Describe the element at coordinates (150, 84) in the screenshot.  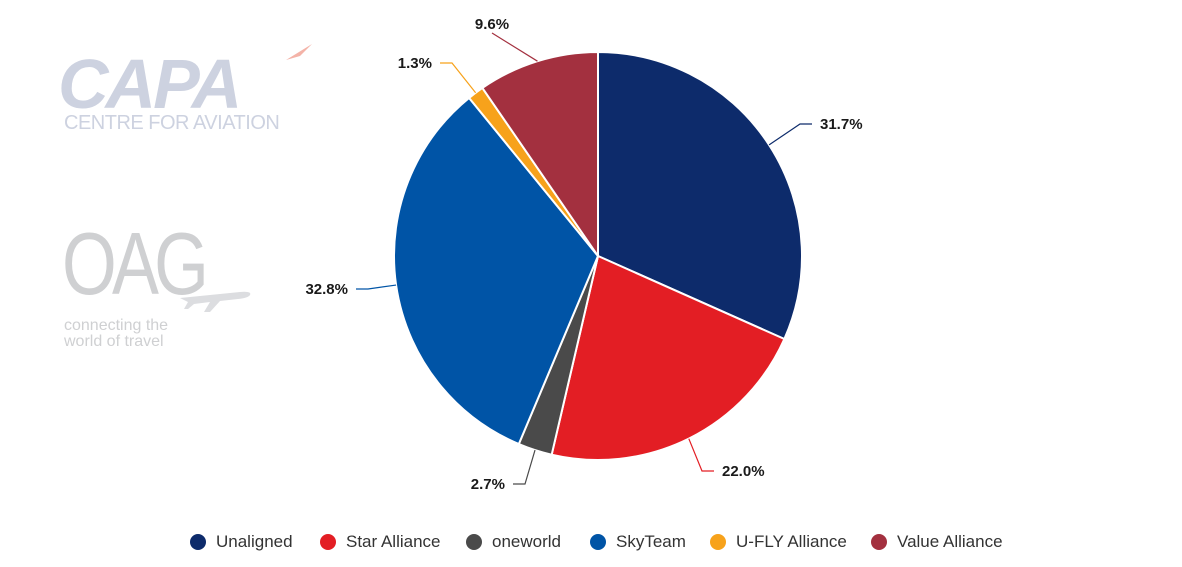
I see `capa-logo-word: CAPA` at that location.